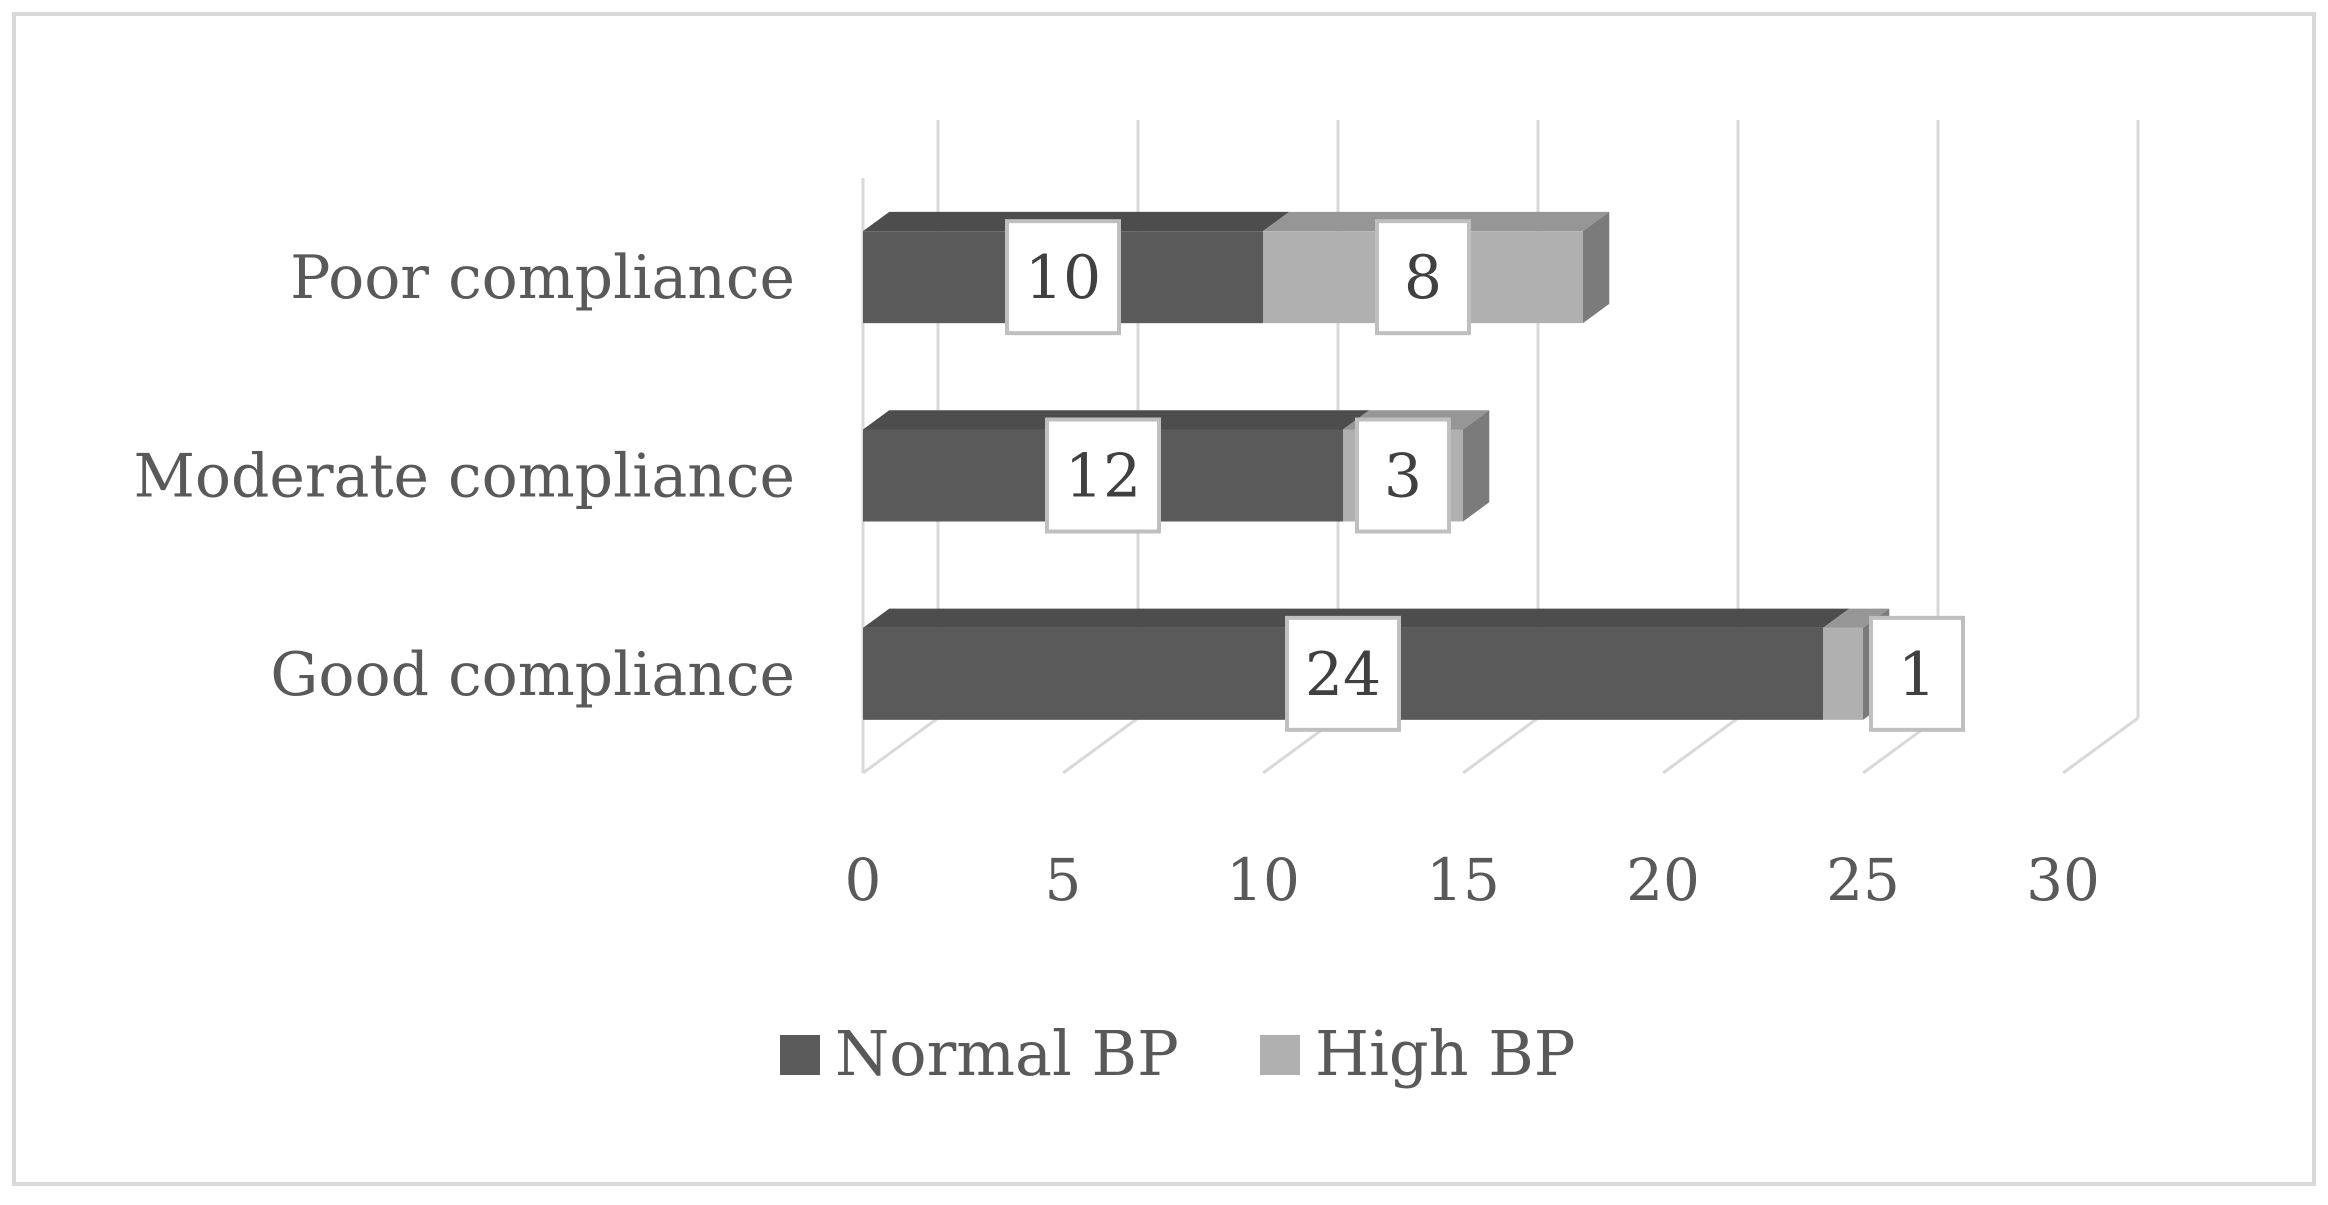 The image size is (2328, 1205). I want to click on data-label-text: 1, so click(1917, 675).